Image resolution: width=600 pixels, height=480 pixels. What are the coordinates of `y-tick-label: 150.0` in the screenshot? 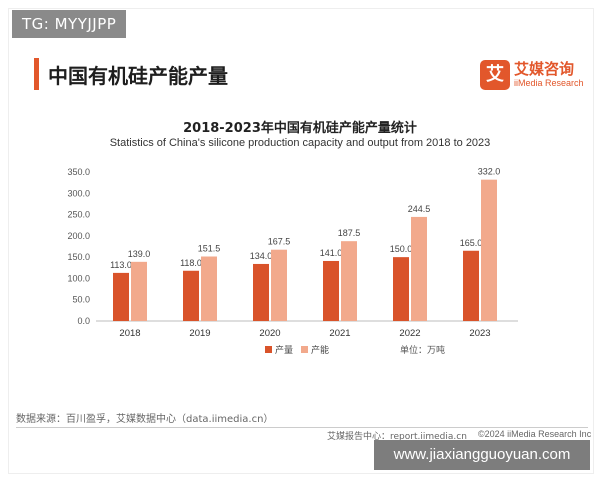 It's located at (78, 257).